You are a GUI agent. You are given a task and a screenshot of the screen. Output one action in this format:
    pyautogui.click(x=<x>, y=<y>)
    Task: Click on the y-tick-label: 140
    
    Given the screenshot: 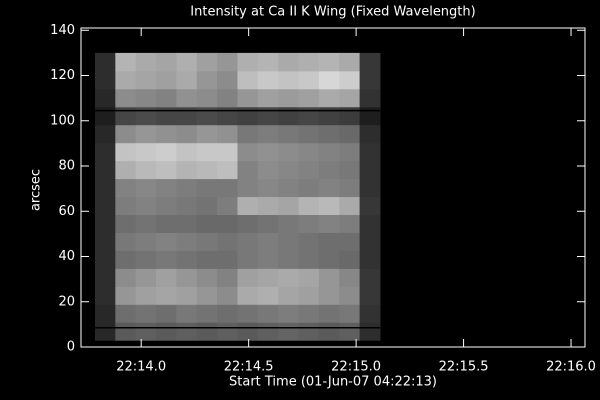 What is the action you would take?
    pyautogui.click(x=62, y=30)
    